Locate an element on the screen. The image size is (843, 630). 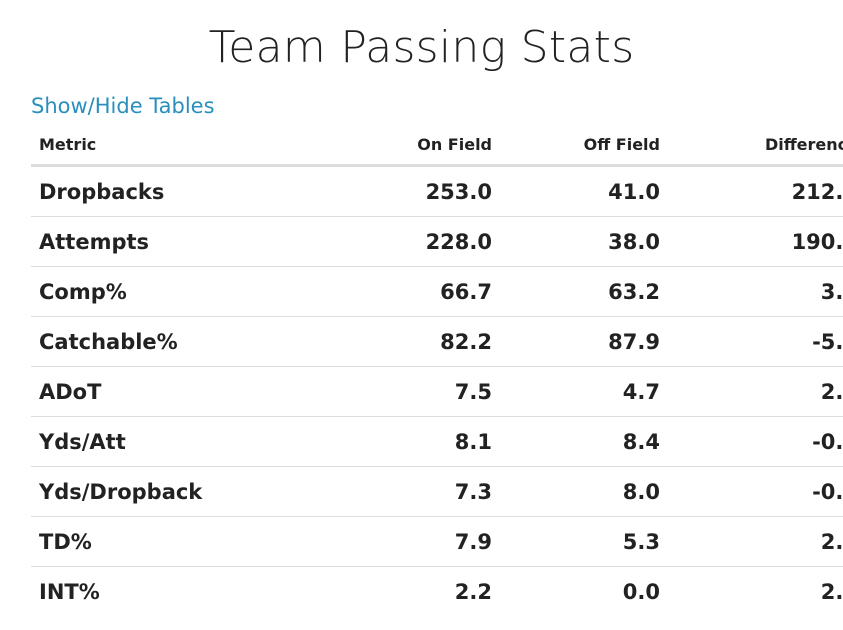
metric-cell: Yds/Dropback is located at coordinates (139, 491).